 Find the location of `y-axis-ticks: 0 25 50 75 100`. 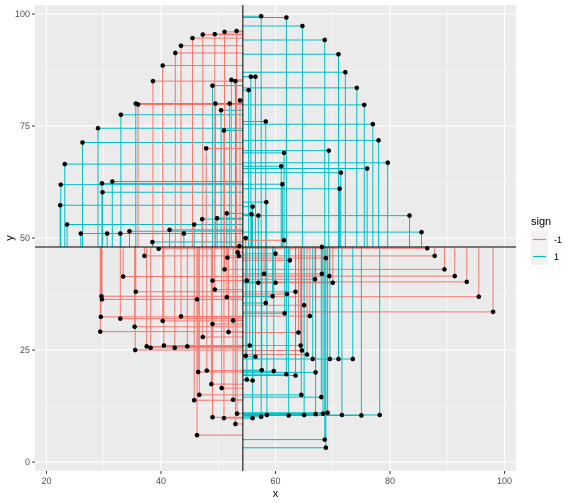

y-axis-ticks: 0 25 50 75 100 is located at coordinates (25, 238).